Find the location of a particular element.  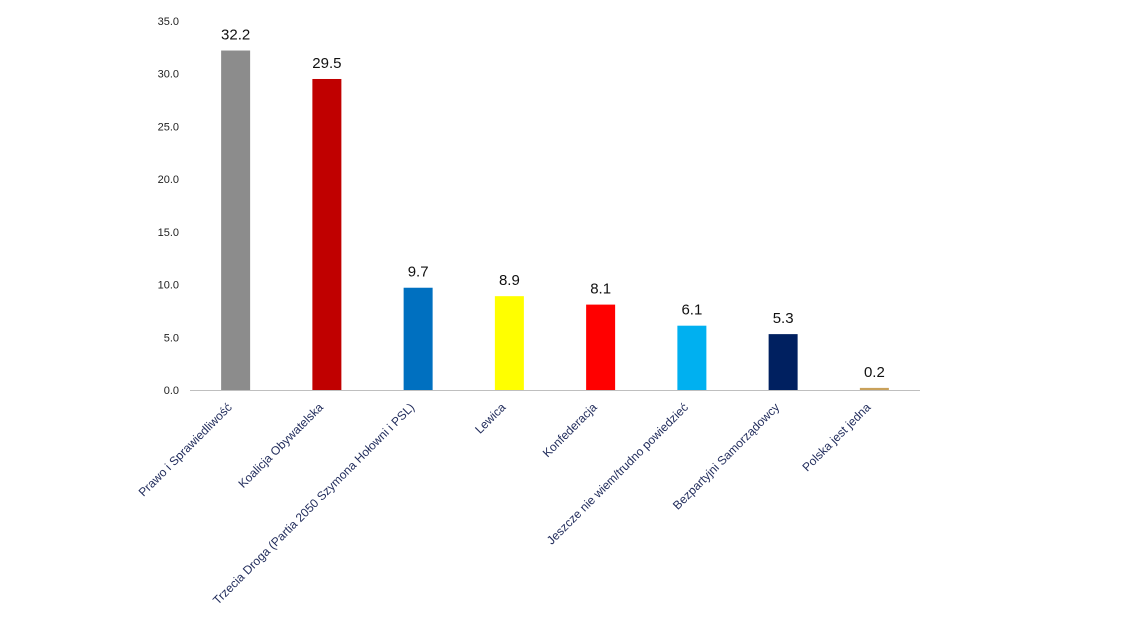

bar-value-label: 8.9 is located at coordinates (509, 280).